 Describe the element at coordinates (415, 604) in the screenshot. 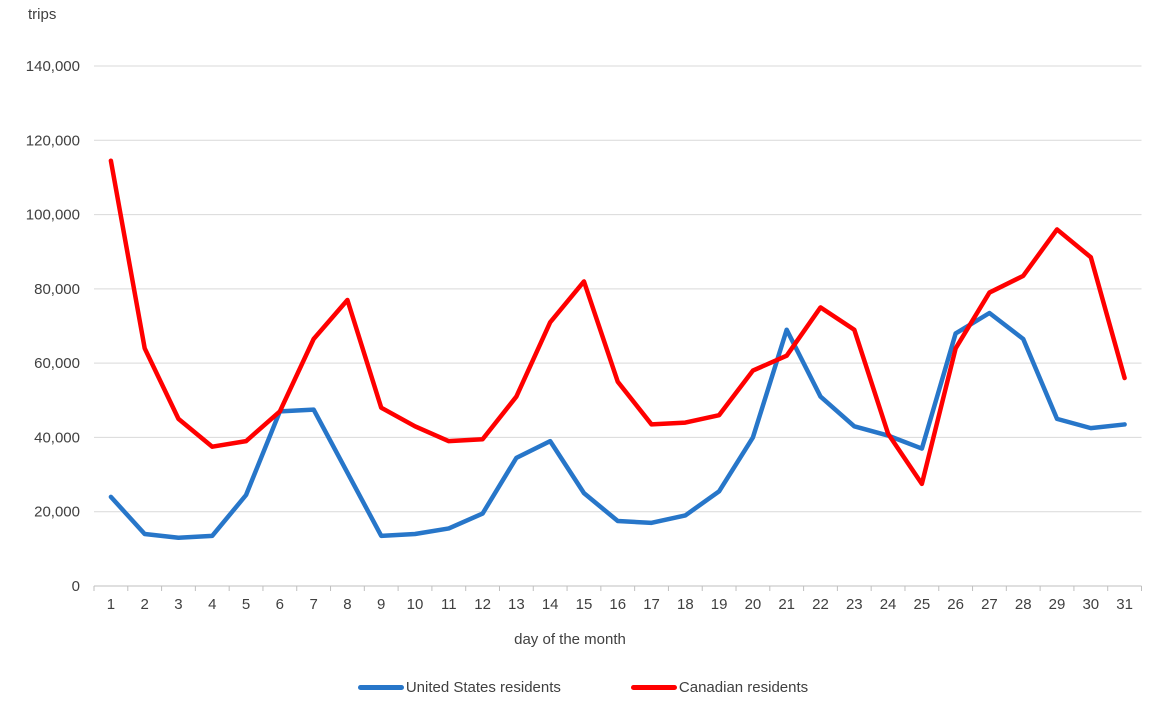

I see `x-tick-label: 10` at that location.